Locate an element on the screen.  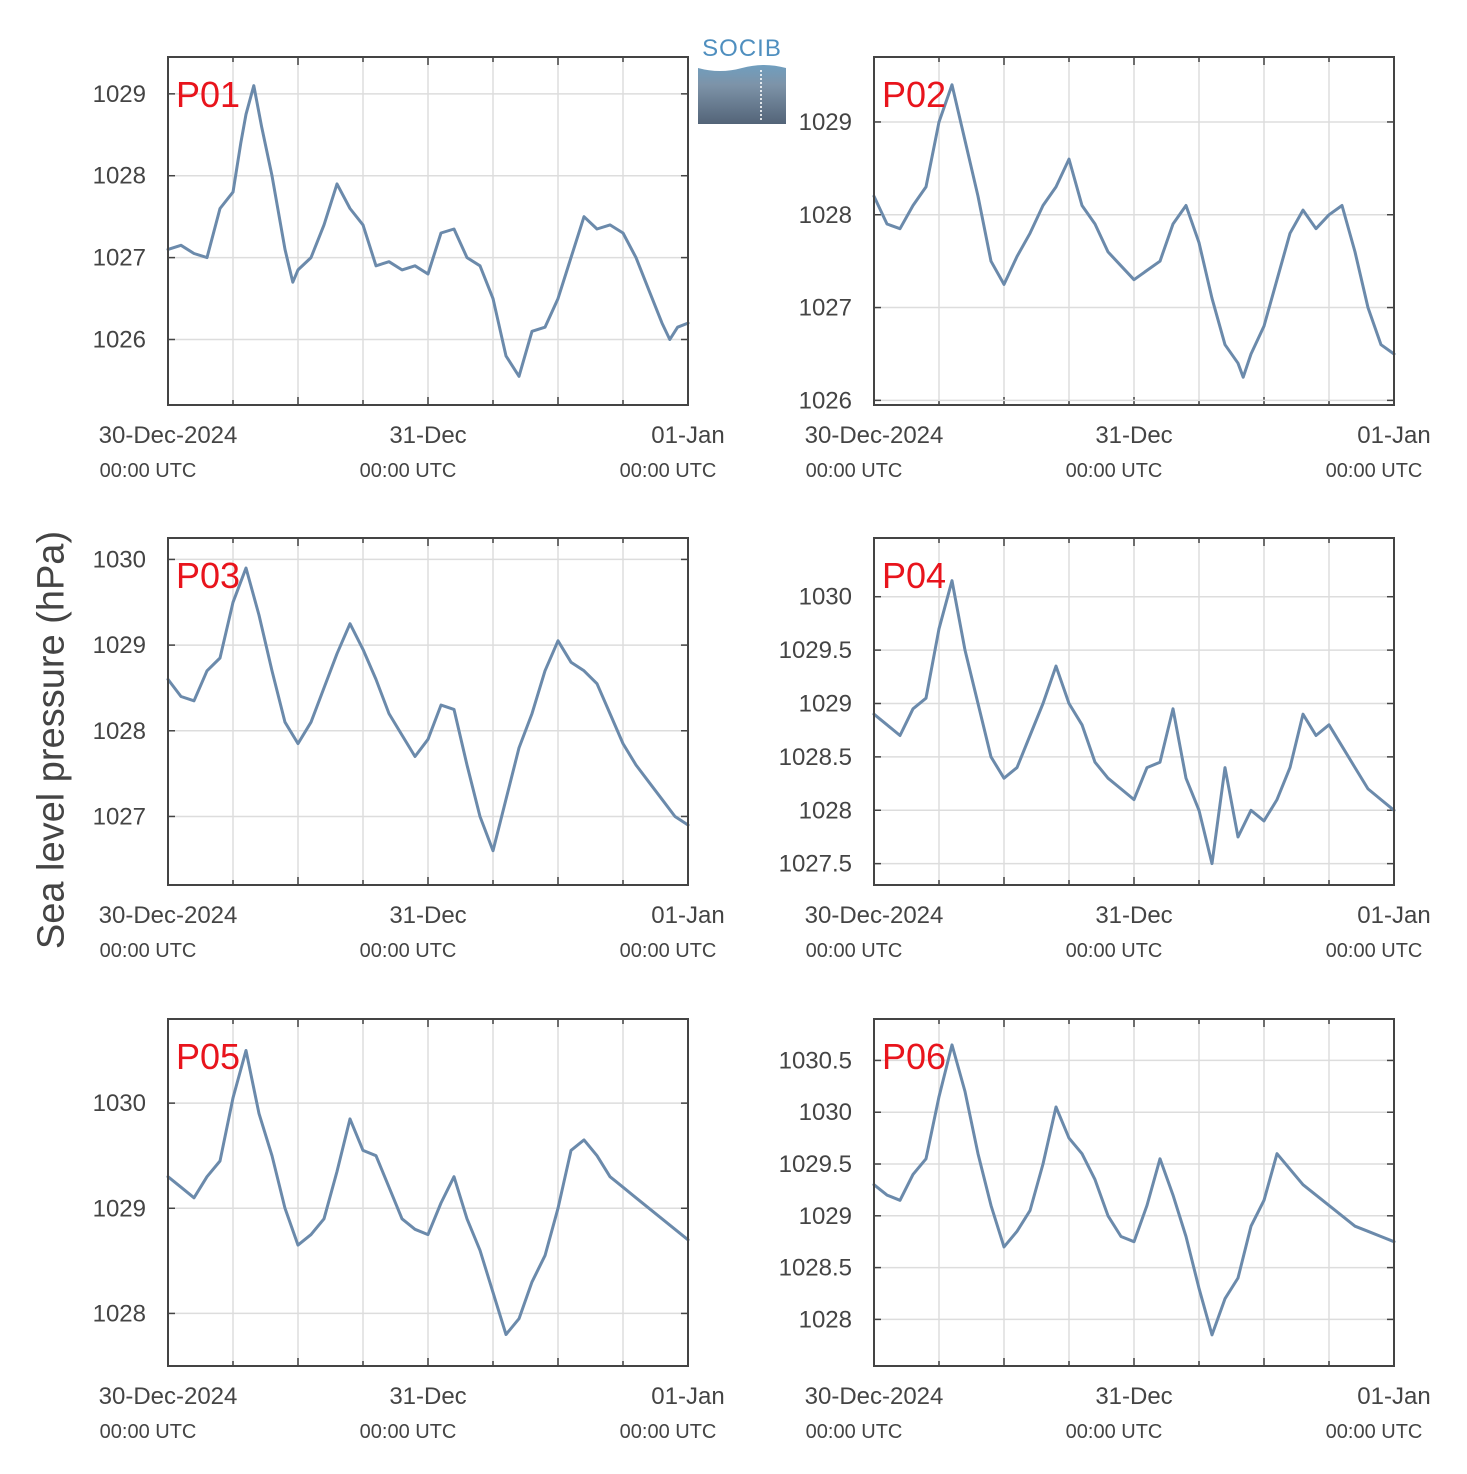
logo-text: SOCIB is located at coordinates (742, 48).